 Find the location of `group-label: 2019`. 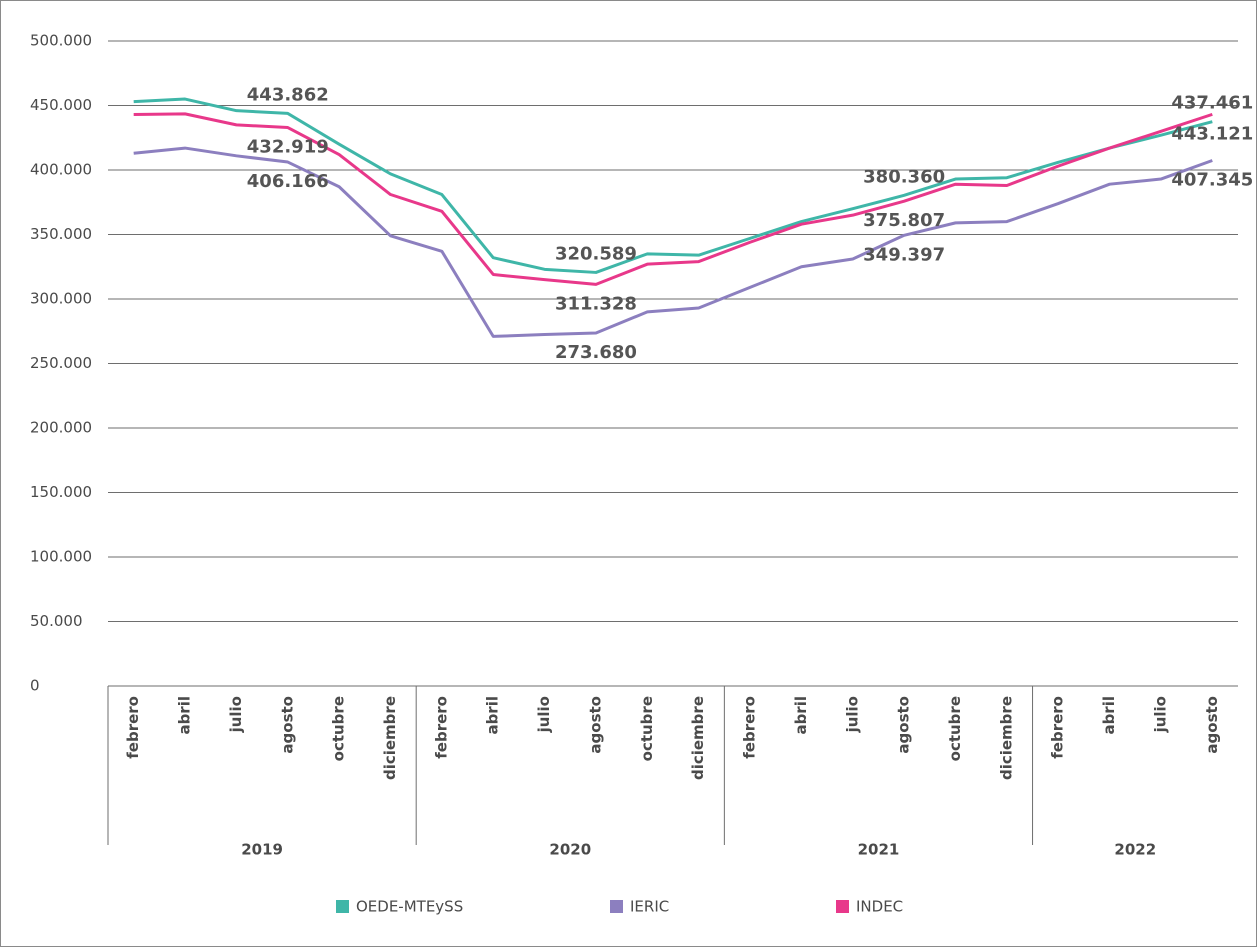

group-label: 2019 is located at coordinates (262, 850).